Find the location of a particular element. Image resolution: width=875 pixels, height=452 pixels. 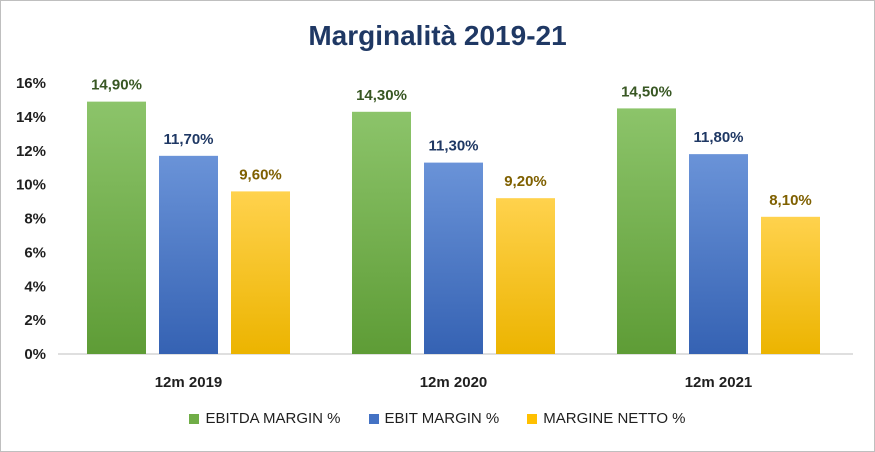

legend-label-ebitda: EBITDA MARGIN % is located at coordinates (273, 418).